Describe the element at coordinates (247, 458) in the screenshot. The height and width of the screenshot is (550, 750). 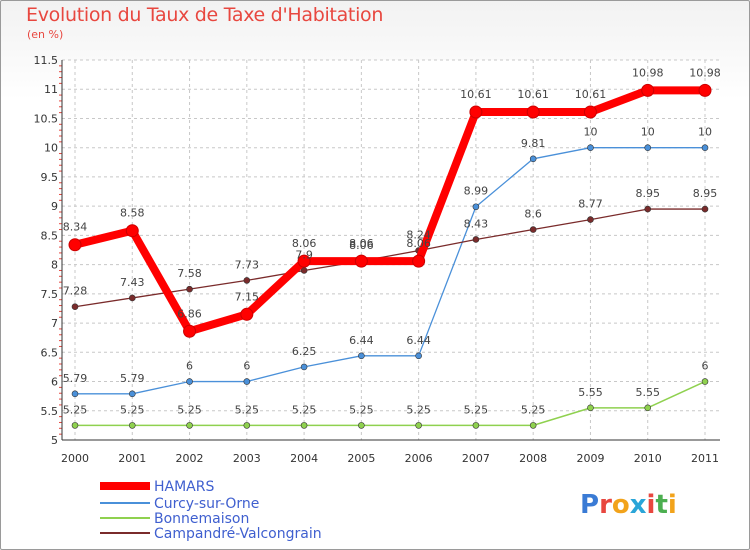
I see `x-tick-label: 2003` at that location.